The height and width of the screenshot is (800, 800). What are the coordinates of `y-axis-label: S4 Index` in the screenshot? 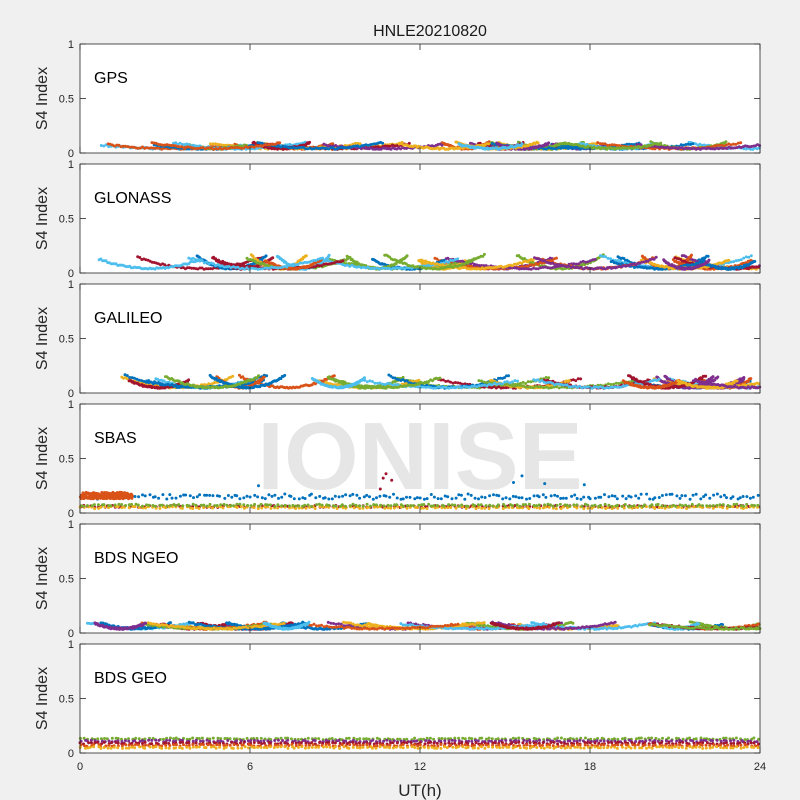 It's located at (42, 98).